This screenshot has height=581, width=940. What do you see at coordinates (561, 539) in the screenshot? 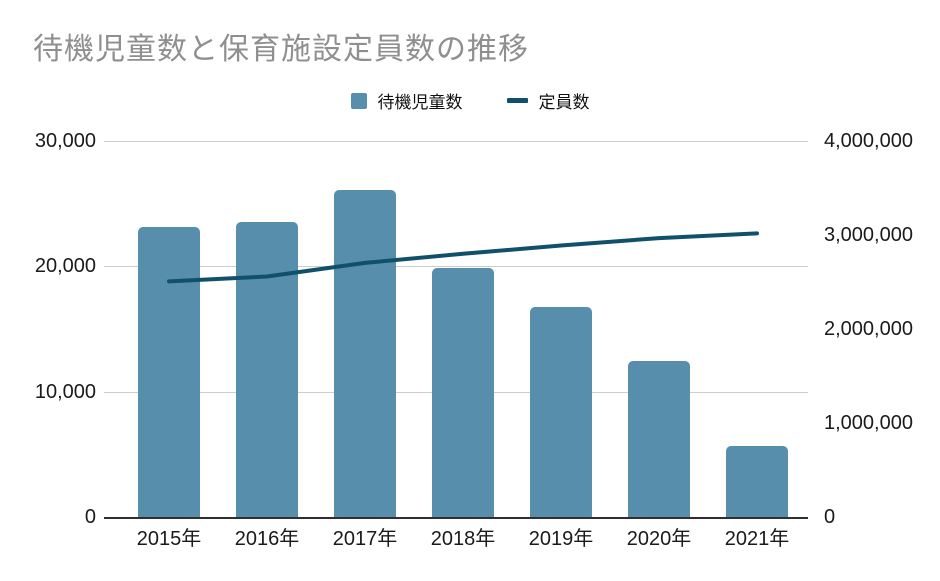
I see `x-axis-label-2019年: 2019年` at bounding box center [561, 539].